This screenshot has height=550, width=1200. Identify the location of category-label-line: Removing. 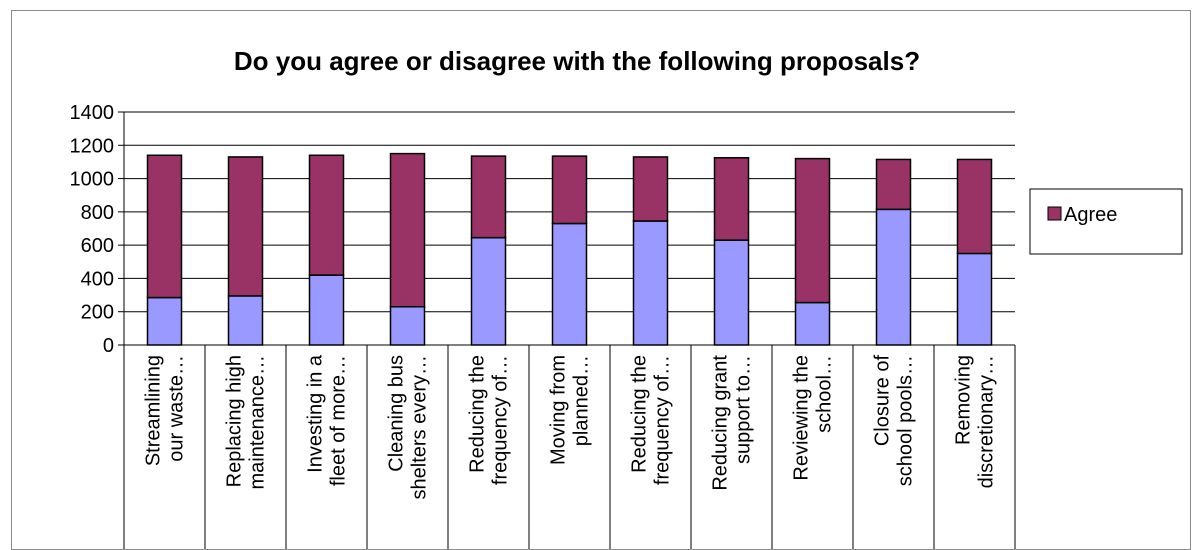
(964, 400).